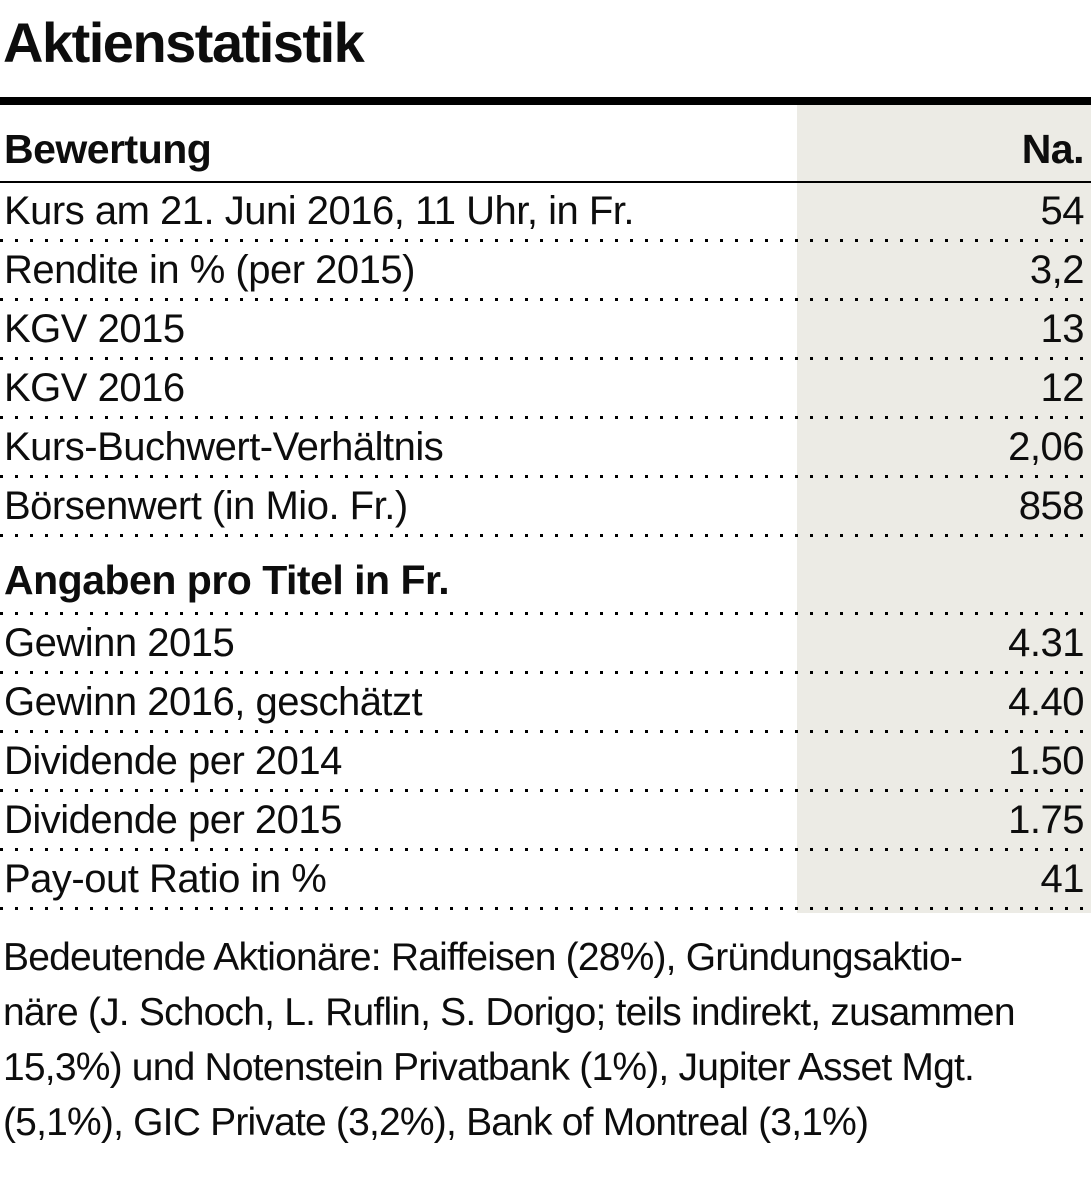  What do you see at coordinates (119, 642) in the screenshot?
I see `row-label: Gewinn 2015` at bounding box center [119, 642].